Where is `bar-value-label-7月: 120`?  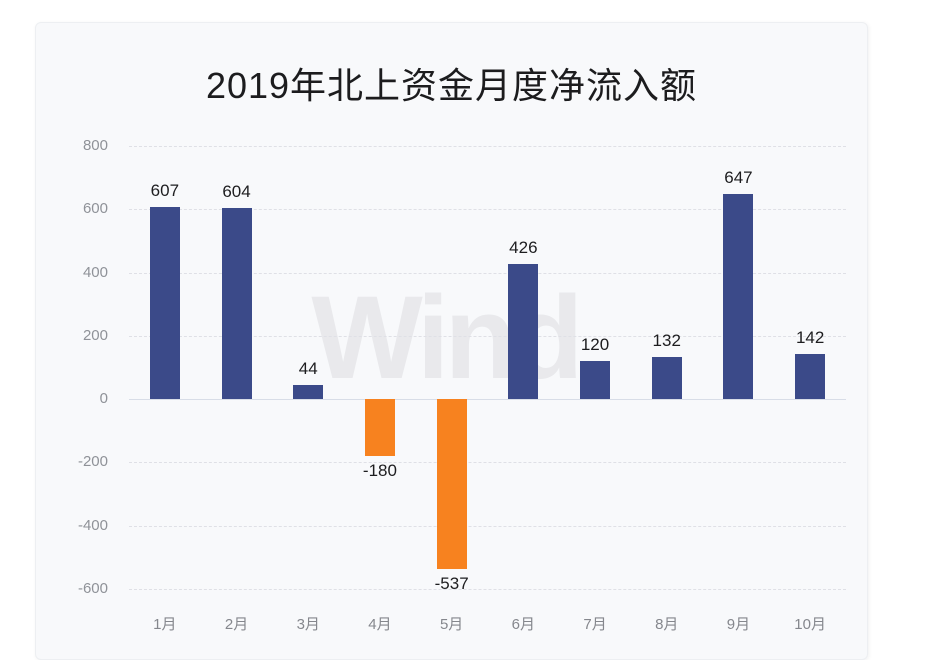 bar-value-label-7月: 120 is located at coordinates (595, 345).